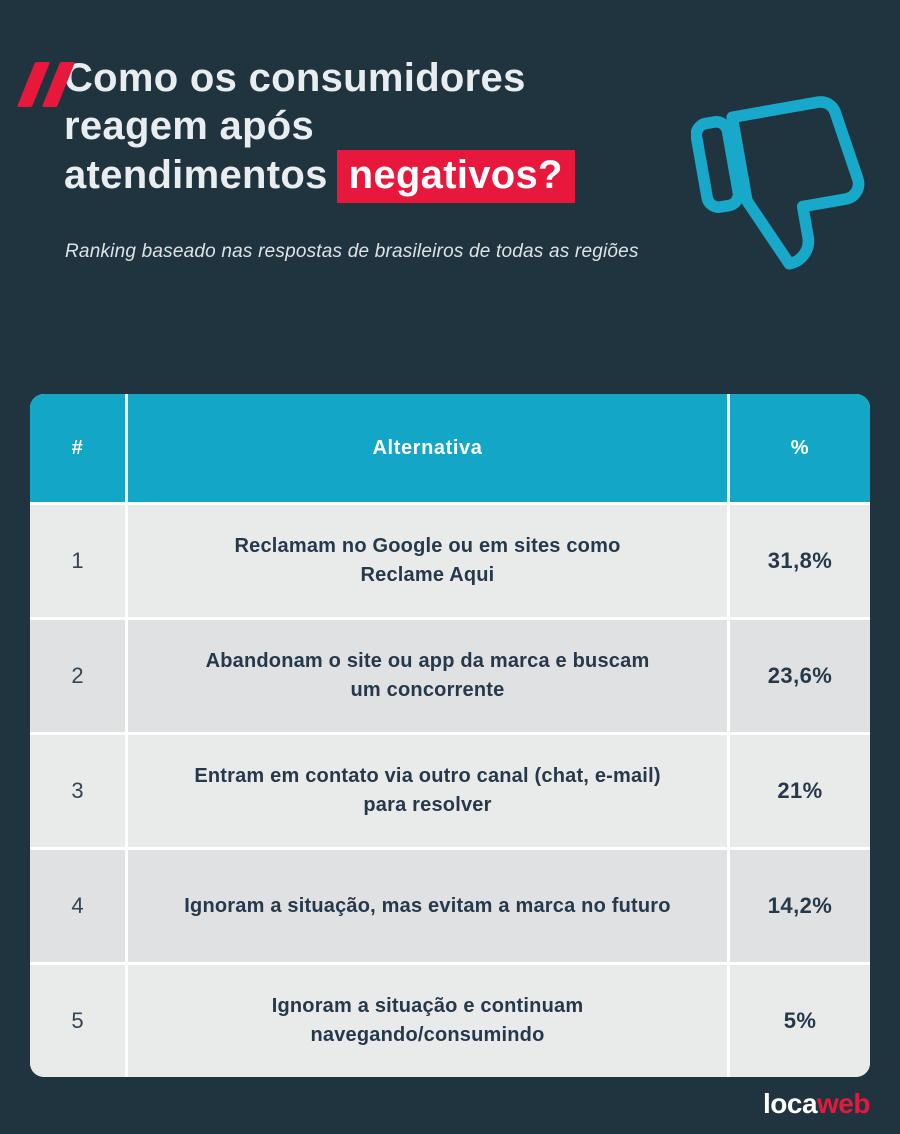  What do you see at coordinates (189, 126) in the screenshot?
I see `title-line-2: reagem após` at bounding box center [189, 126].